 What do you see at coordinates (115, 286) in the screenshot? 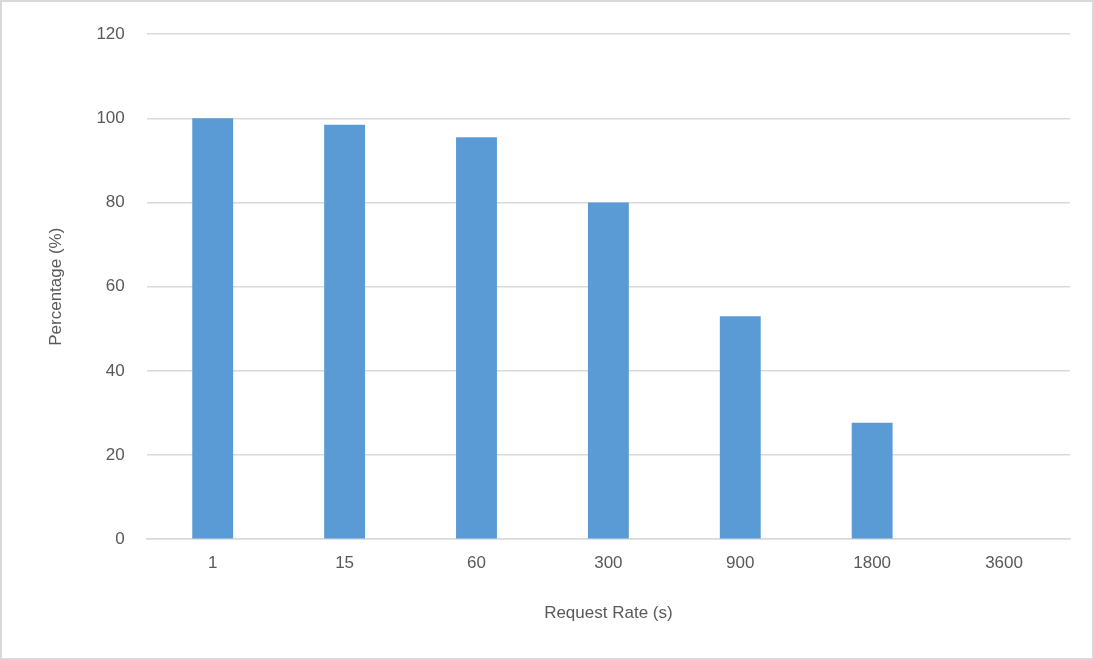
I see `y-tick-label: 60` at bounding box center [115, 286].